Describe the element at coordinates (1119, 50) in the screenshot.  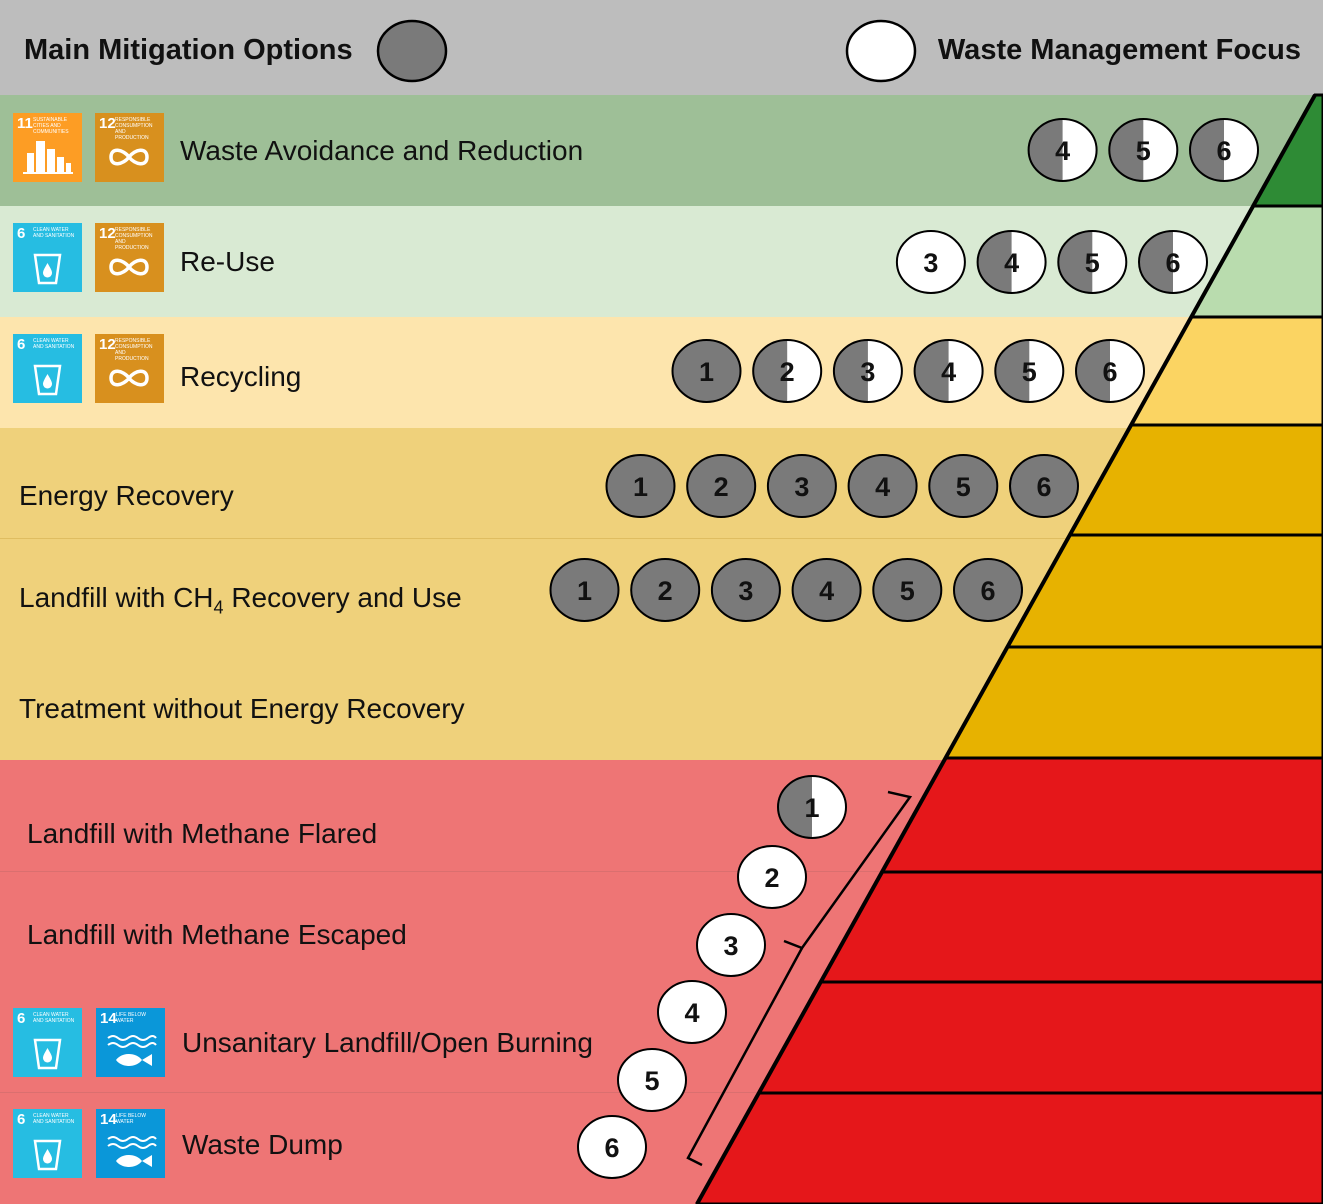
I see `legend-waste-focus-label: Waste Management Focus` at that location.